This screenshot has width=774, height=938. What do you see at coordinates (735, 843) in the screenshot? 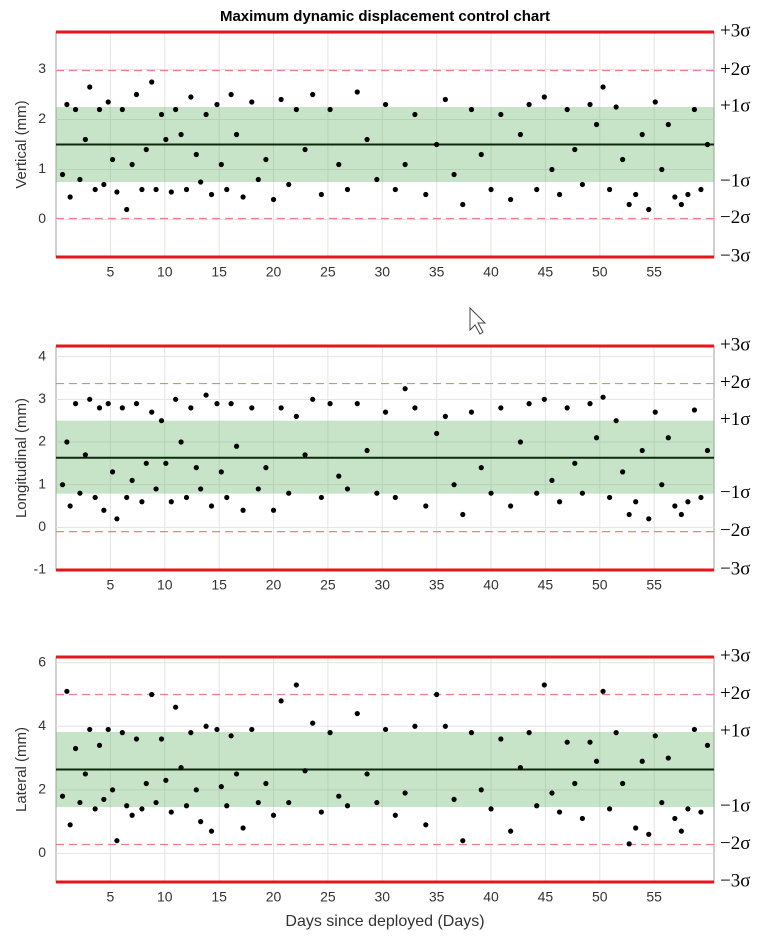
I see `limit-label: −2σ` at bounding box center [735, 843].